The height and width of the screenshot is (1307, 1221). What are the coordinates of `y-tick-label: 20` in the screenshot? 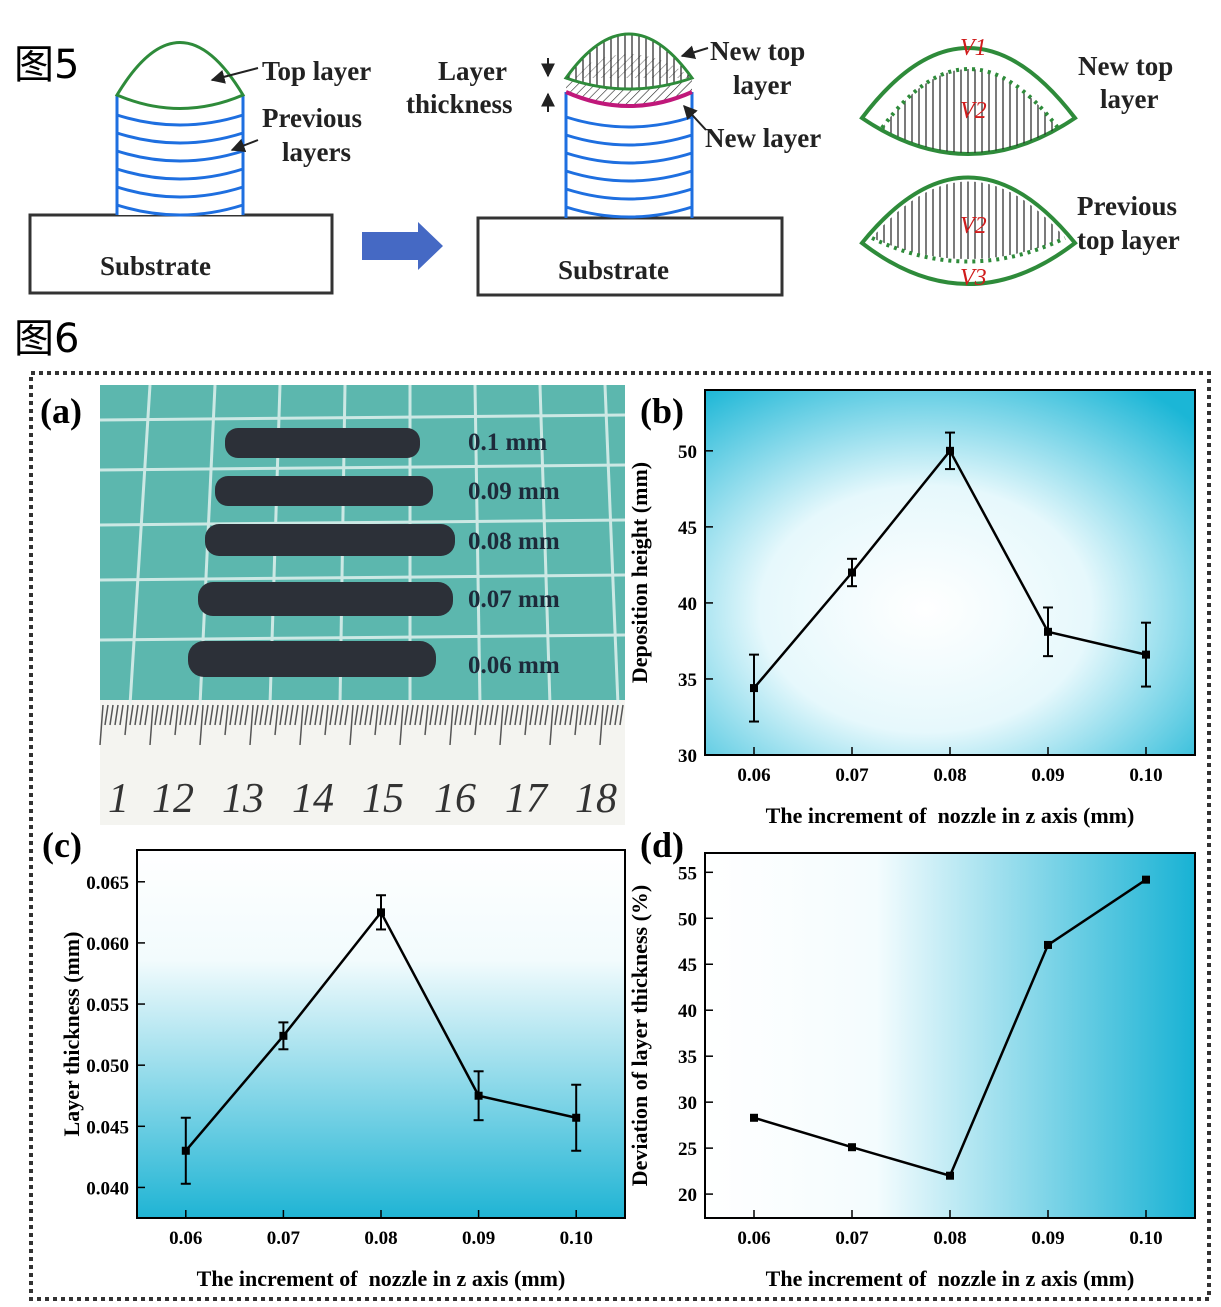 It's located at (687, 1195).